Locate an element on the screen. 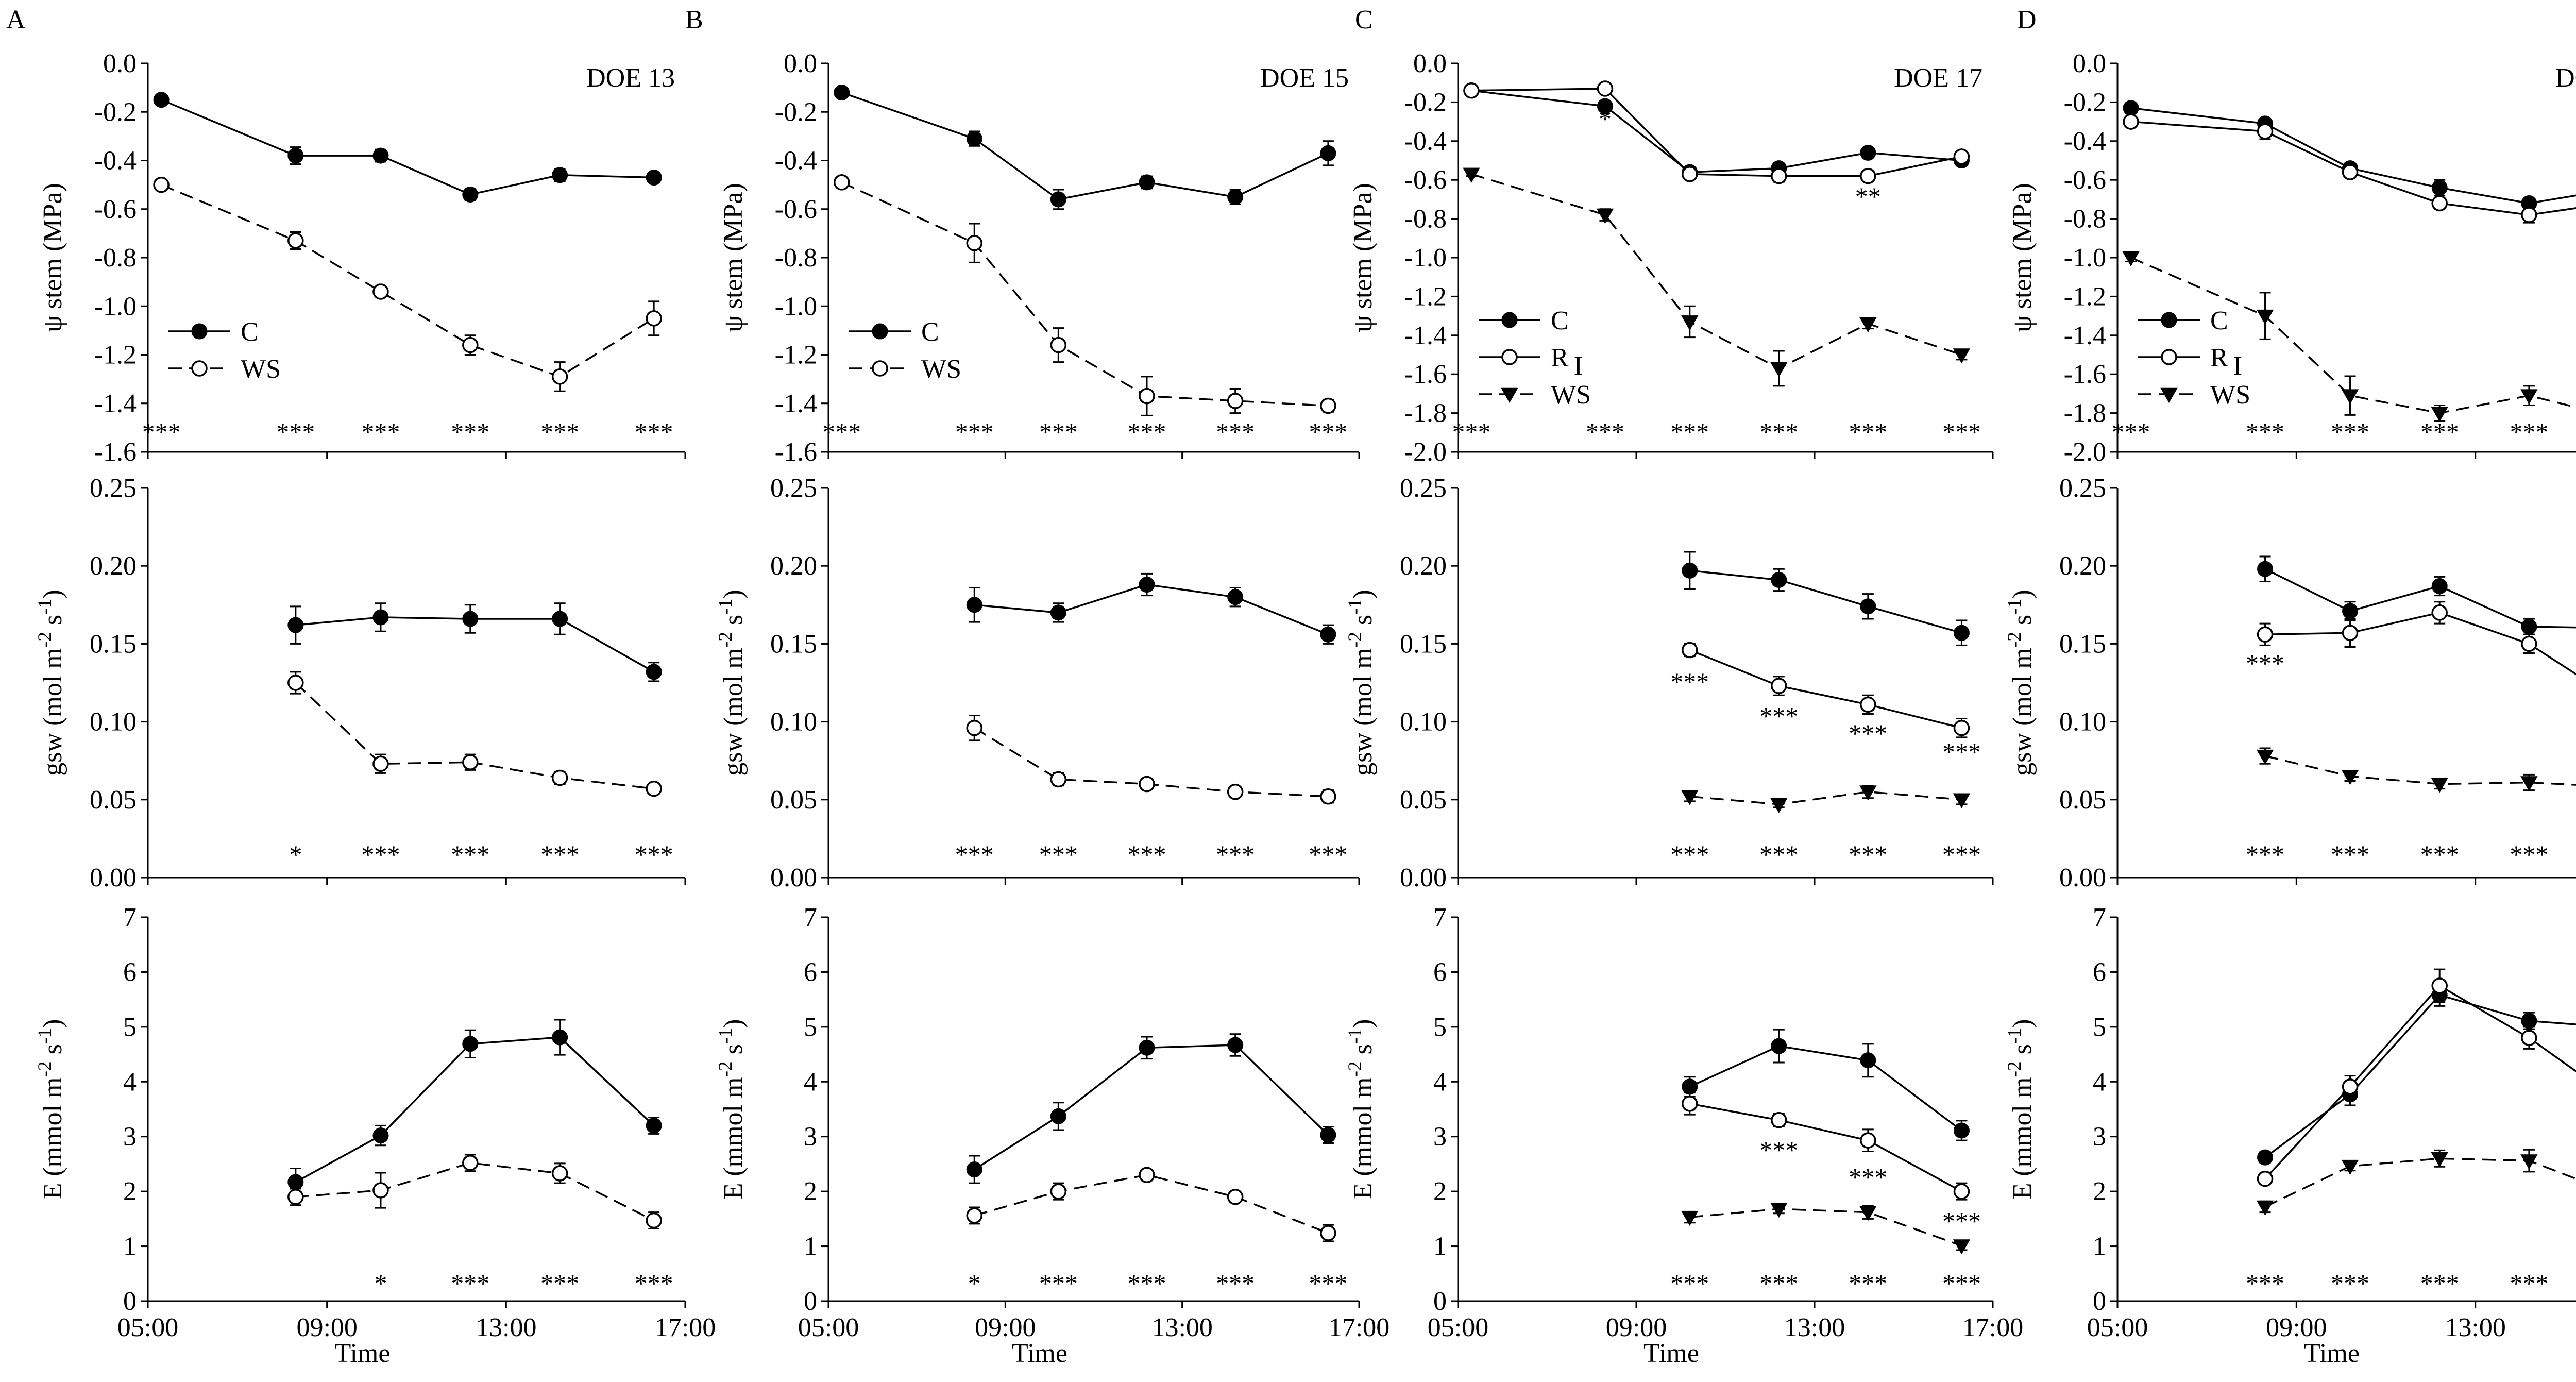 The width and height of the screenshot is (2576, 1382). y-tick-label: 1 is located at coordinates (1440, 1246).